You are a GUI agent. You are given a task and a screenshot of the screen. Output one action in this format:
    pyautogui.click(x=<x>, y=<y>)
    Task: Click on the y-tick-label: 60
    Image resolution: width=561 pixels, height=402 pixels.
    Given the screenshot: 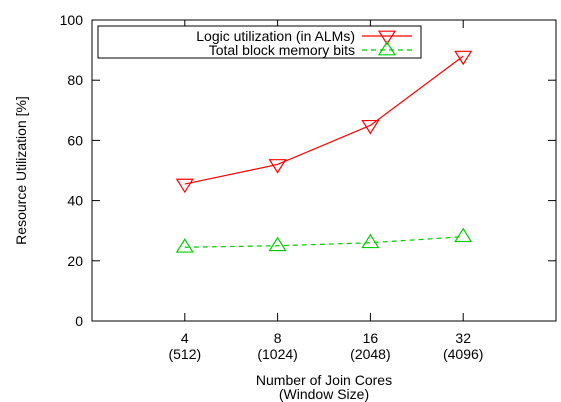 What is the action you would take?
    pyautogui.click(x=75, y=140)
    